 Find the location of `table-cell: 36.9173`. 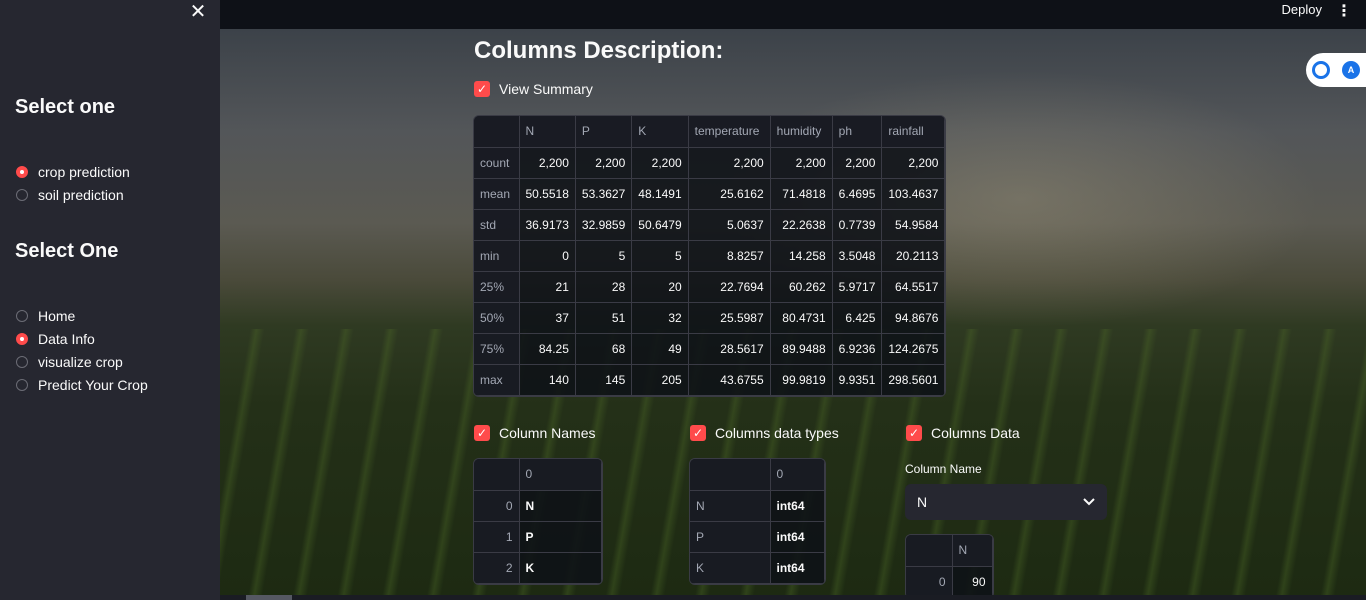

table-cell: 36.9173 is located at coordinates (547, 225).